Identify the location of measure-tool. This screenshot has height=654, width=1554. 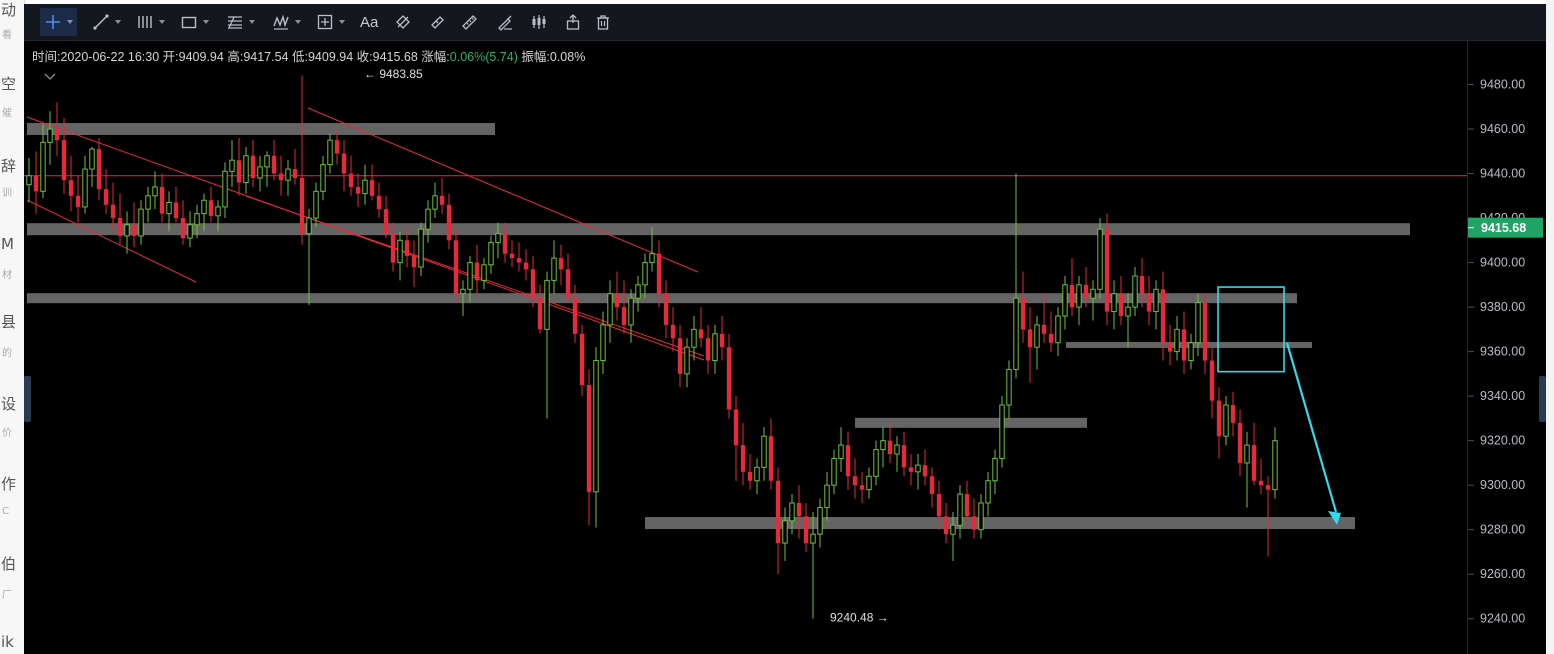
(330, 22).